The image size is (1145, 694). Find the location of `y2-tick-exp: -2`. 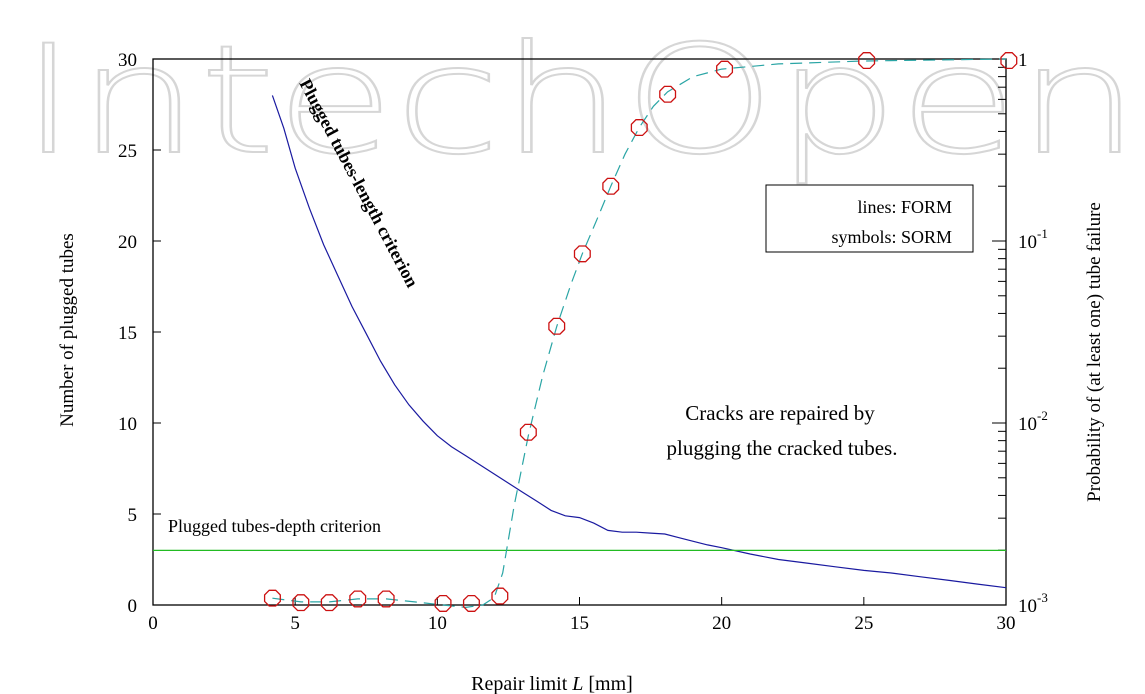

y2-tick-exp: -2 is located at coordinates (1042, 415).